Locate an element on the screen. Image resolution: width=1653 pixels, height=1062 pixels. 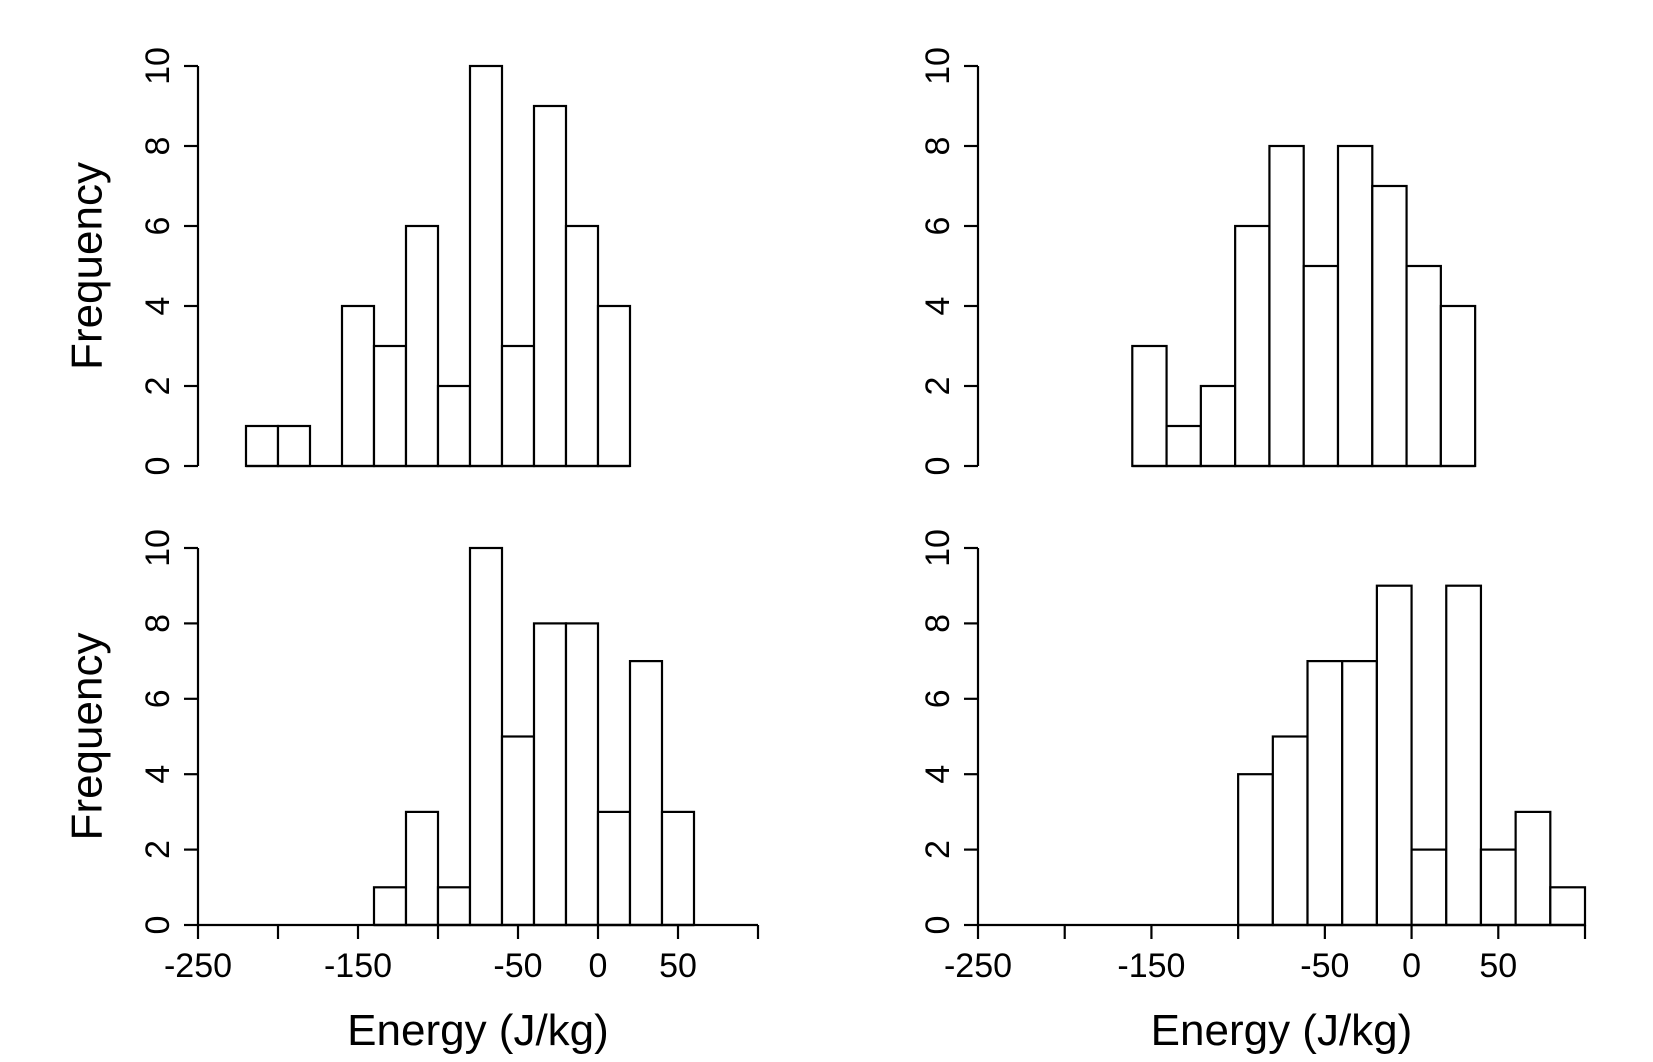
histogram-panel-top-left: 0 2 4 6 8 10 Frequency is located at coordinates (347, 261).